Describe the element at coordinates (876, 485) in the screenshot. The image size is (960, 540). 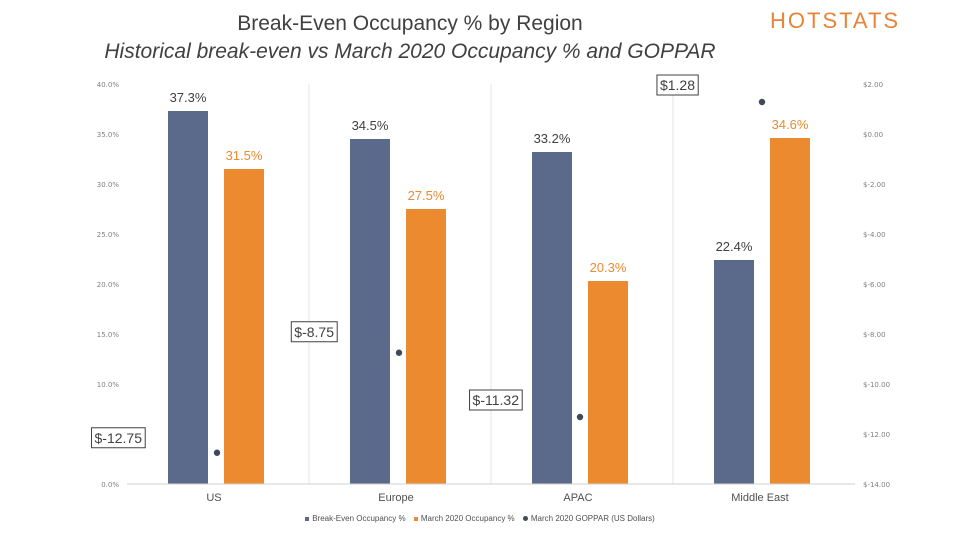
I see `y-right-tick-label: $-14.00` at that location.